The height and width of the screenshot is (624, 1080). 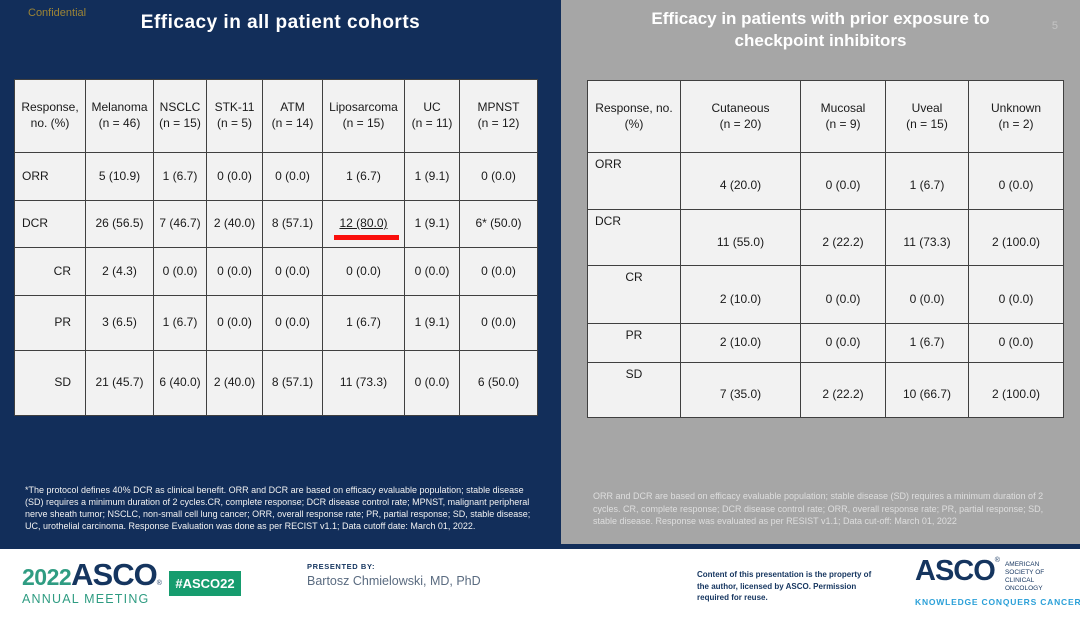 What do you see at coordinates (740, 116) in the screenshot?
I see `column-header-cutaneous: Cutaneous (n = 20)` at bounding box center [740, 116].